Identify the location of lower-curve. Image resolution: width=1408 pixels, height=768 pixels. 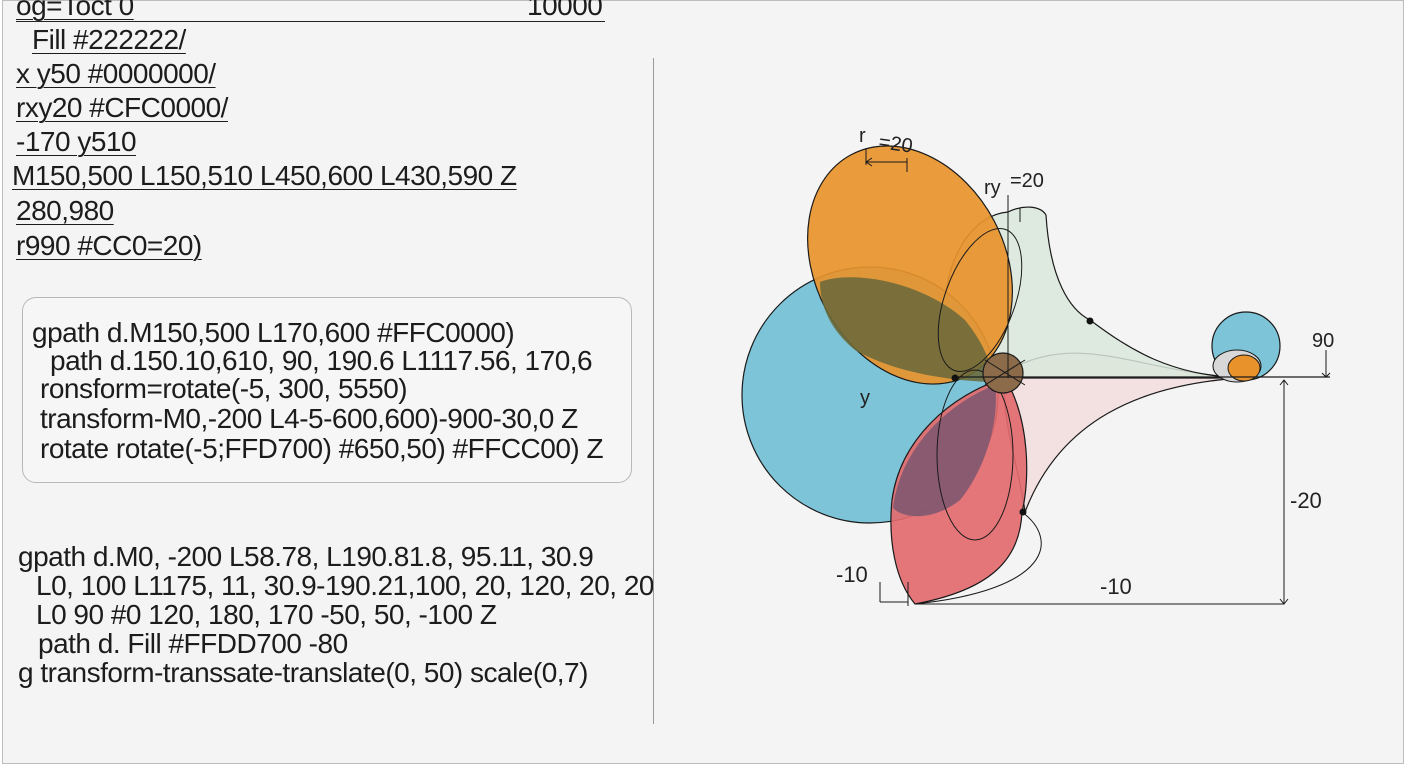
(978, 558).